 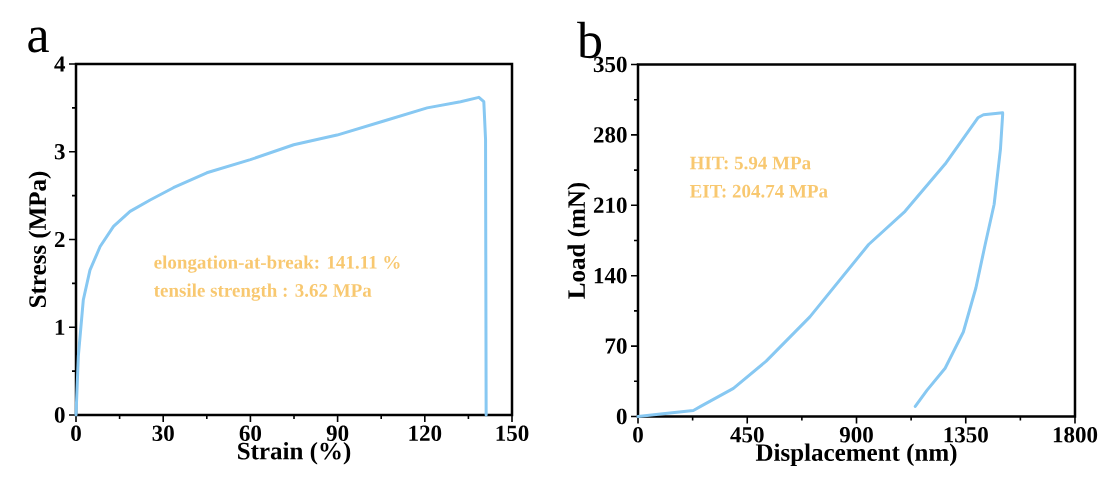 I want to click on x-tick-label: 1350, so click(x=966, y=435).